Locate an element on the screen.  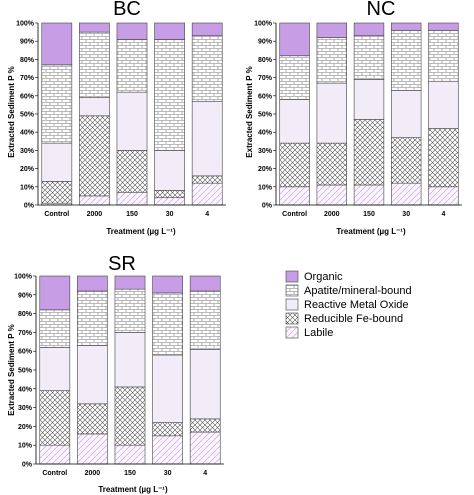
legend-label: Reducible Fe-bound is located at coordinates (353, 319).